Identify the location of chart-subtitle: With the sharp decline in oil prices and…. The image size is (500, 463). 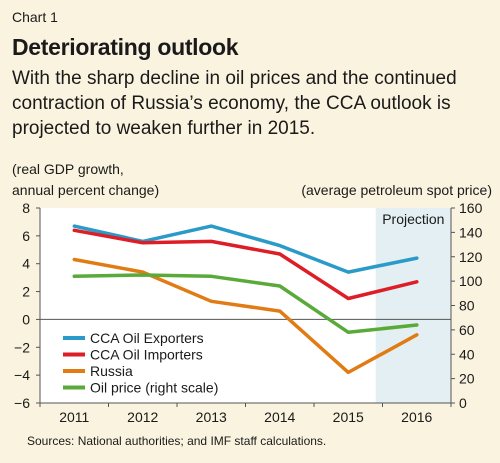
(234, 103).